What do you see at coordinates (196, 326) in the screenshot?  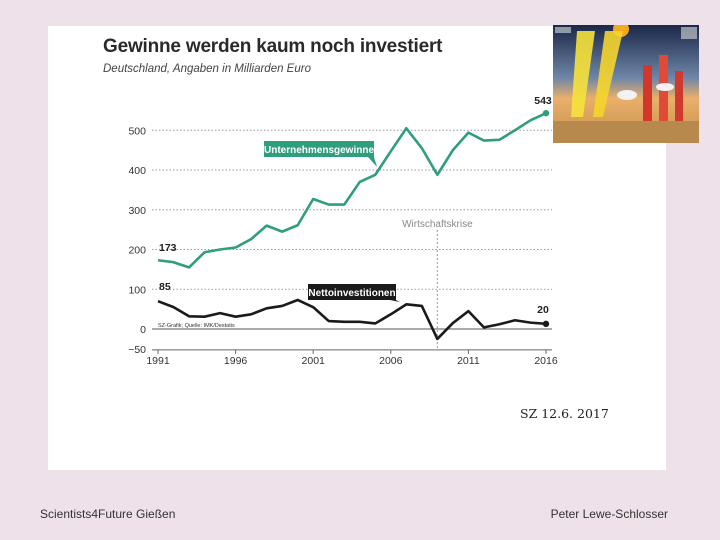 I see `inline-source-note: SZ-Grafik; Quelle: IMK/Destatis` at bounding box center [196, 326].